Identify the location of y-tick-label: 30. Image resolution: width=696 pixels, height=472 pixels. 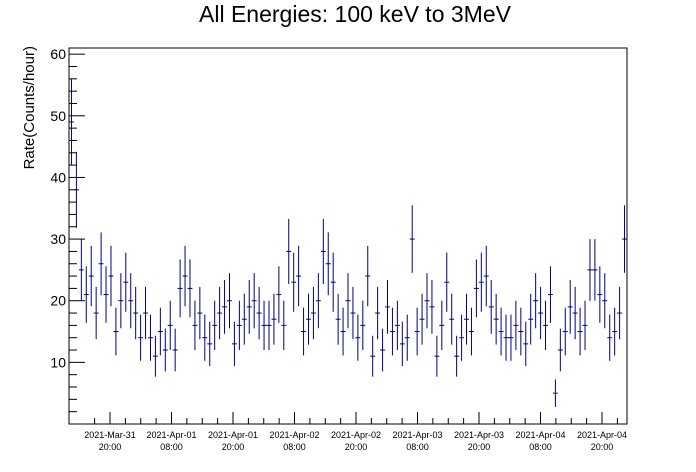
(58, 239).